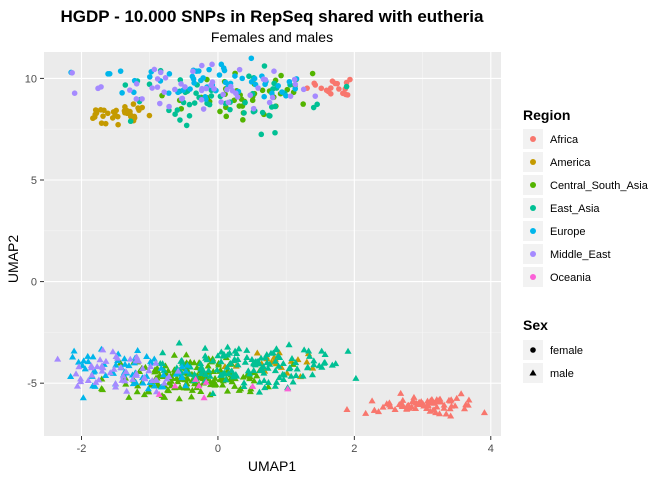 The width and height of the screenshot is (672, 480). Describe the element at coordinates (491, 449) in the screenshot. I see `x-tick-label: 4` at that location.